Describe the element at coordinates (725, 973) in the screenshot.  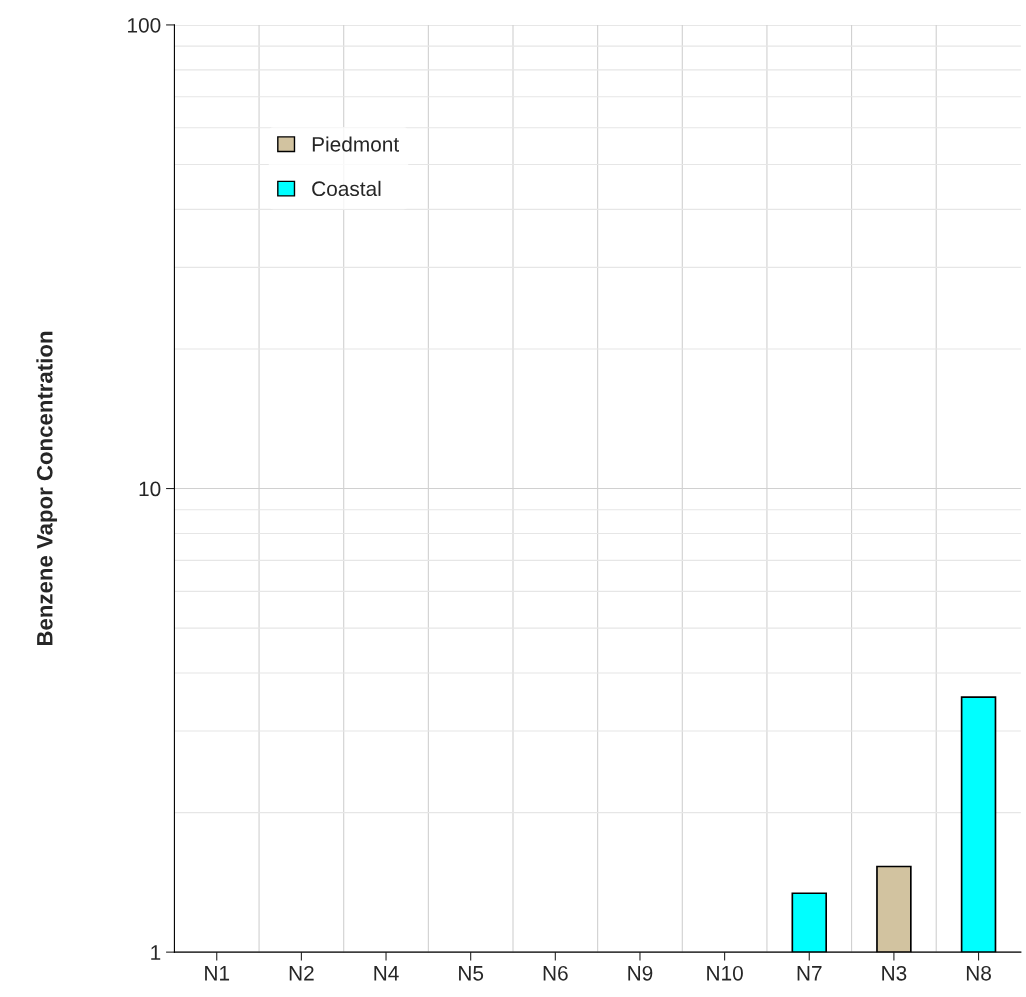
I see `x-tick-label: N10` at that location.